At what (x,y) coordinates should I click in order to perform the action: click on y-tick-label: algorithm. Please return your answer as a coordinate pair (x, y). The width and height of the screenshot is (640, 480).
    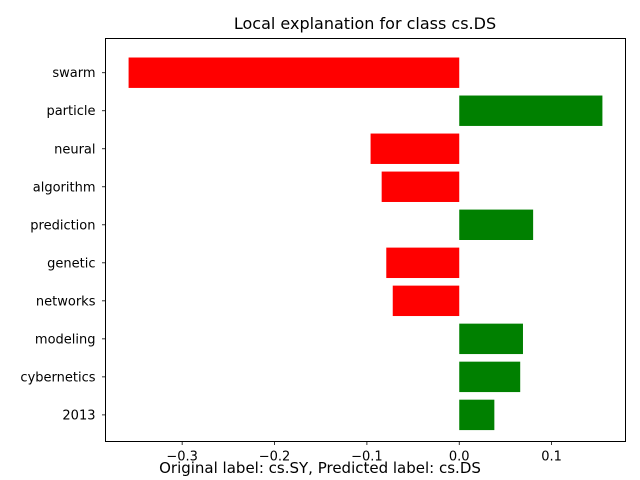
    Looking at the image, I should click on (64, 187).